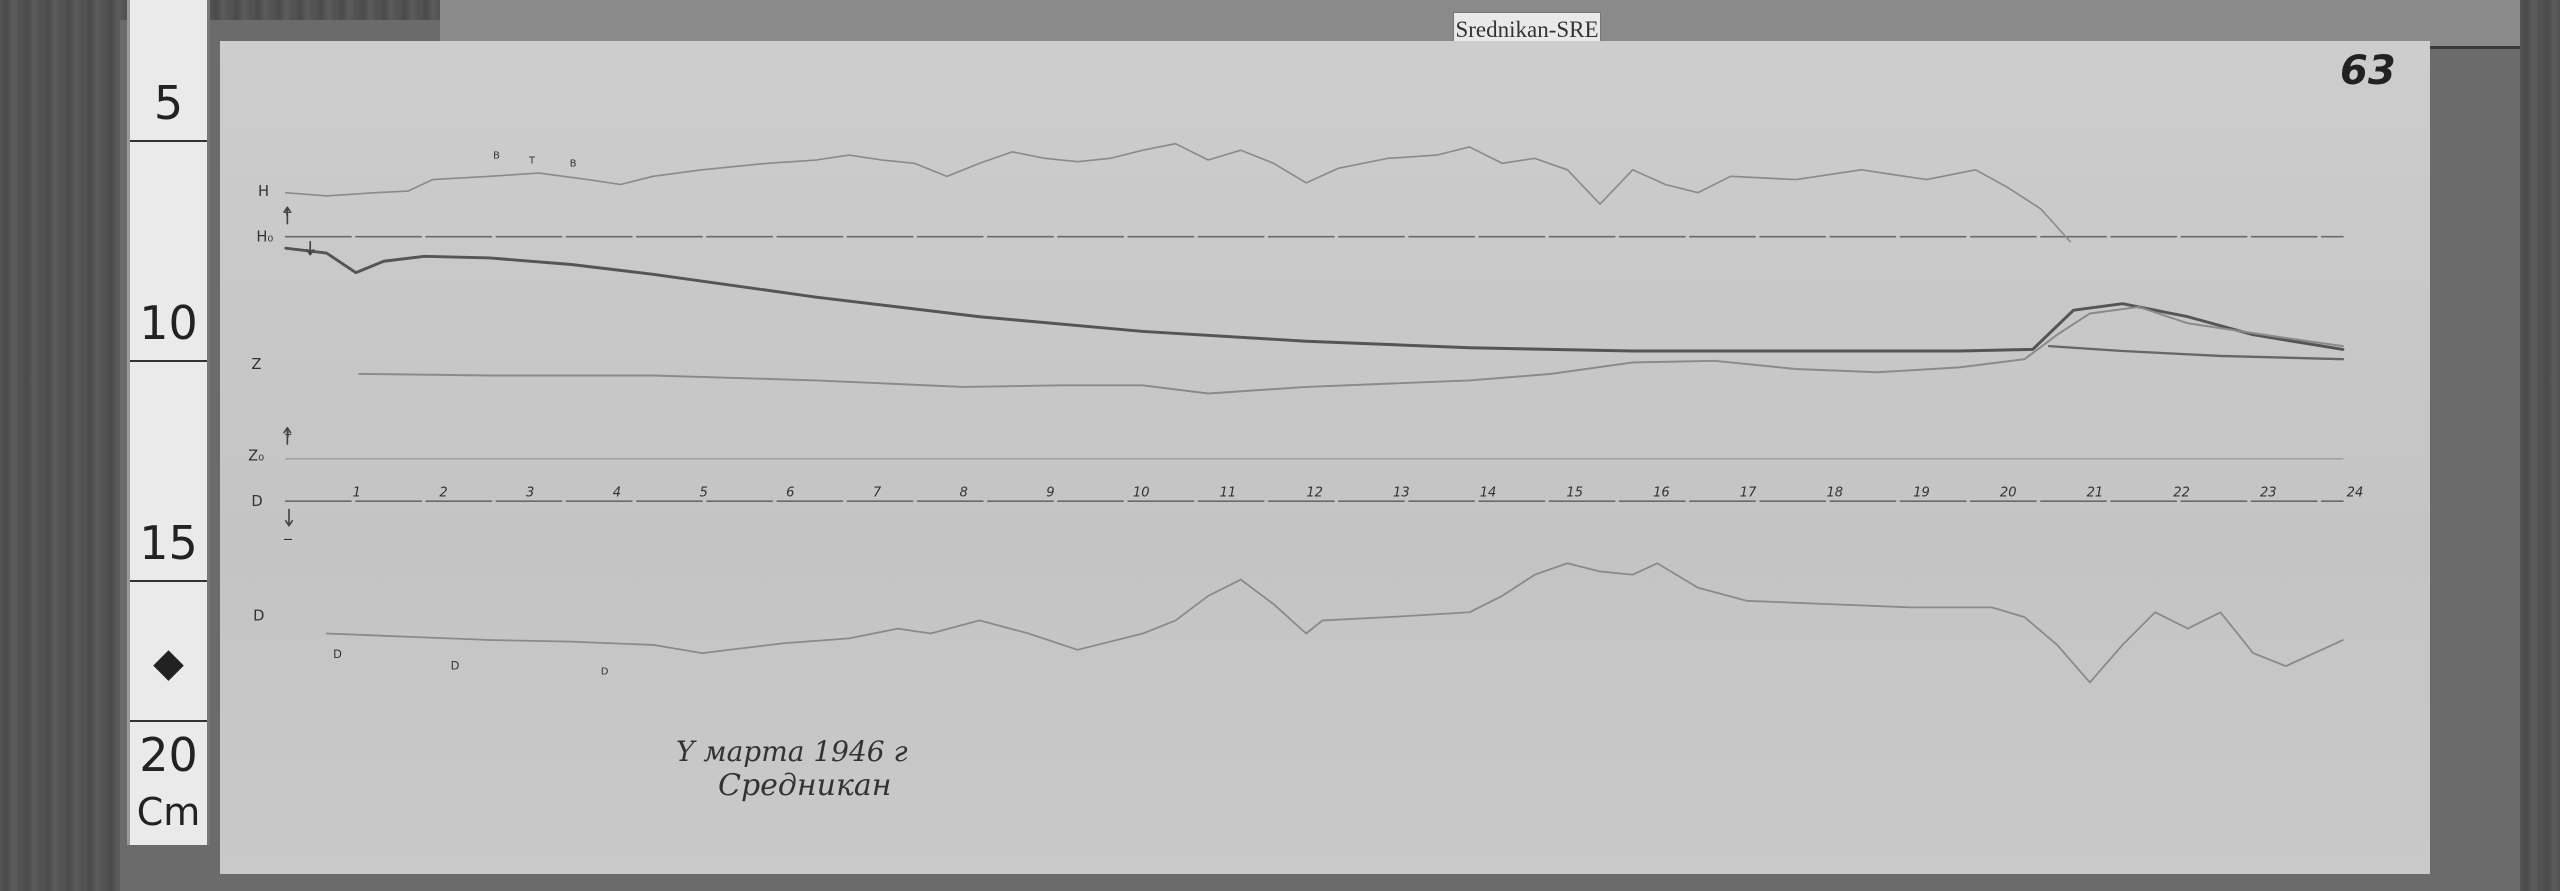 This screenshot has width=2560, height=891. Describe the element at coordinates (357, 492) in the screenshot. I see `hour-tick-label: 1` at that location.